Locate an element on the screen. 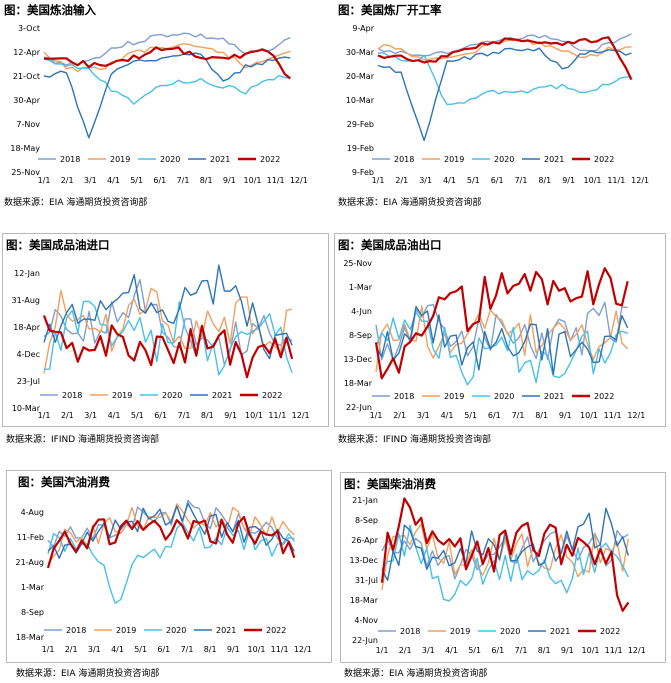  y-tick-label: 4-Aug is located at coordinates (32, 512).